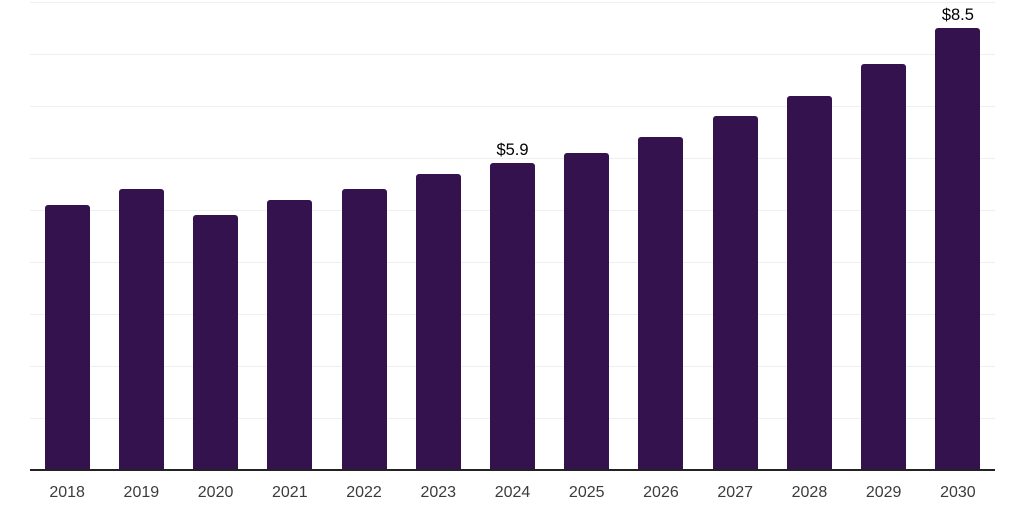 This screenshot has width=1024, height=512. Describe the element at coordinates (958, 492) in the screenshot. I see `x-axis-label-2030: 2030` at that location.